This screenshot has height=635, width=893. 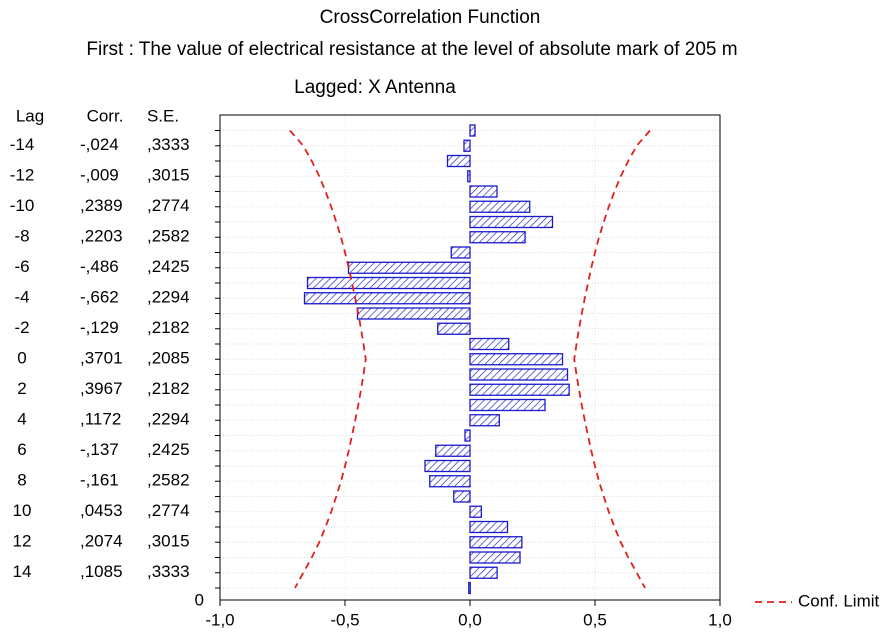 What do you see at coordinates (99, 266) in the screenshot?
I see `corr-label: -,486` at bounding box center [99, 266].